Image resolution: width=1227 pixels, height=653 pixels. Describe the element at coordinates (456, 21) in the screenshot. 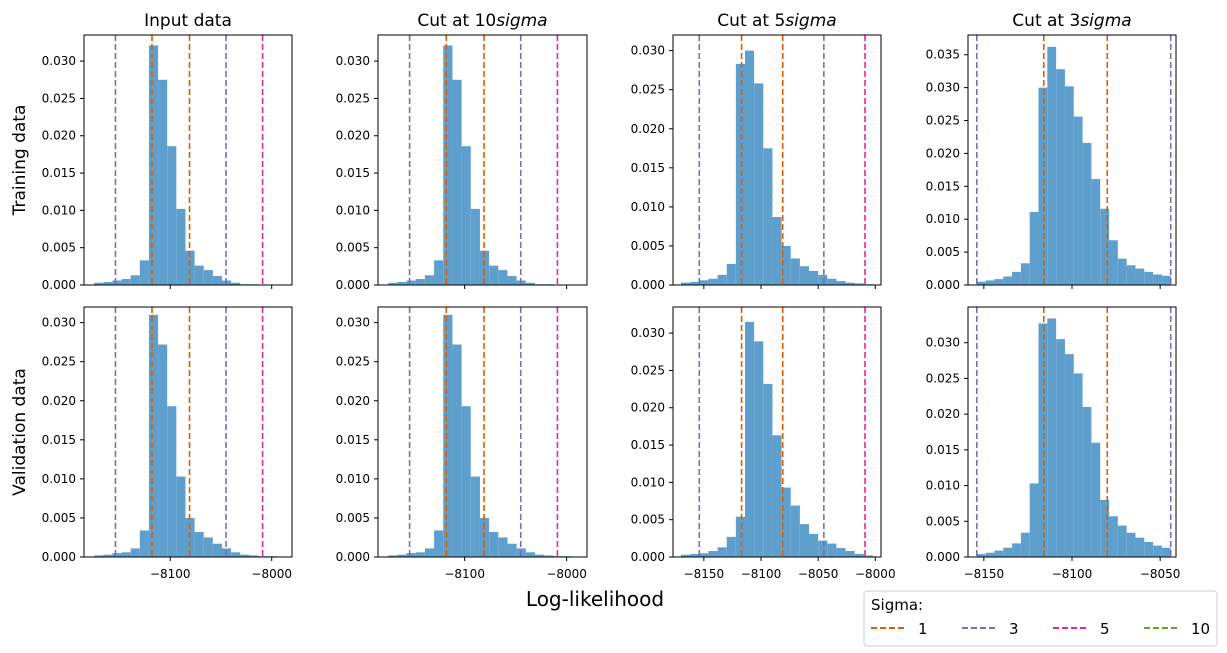

I see `column-title-text: Cut at 10` at that location.